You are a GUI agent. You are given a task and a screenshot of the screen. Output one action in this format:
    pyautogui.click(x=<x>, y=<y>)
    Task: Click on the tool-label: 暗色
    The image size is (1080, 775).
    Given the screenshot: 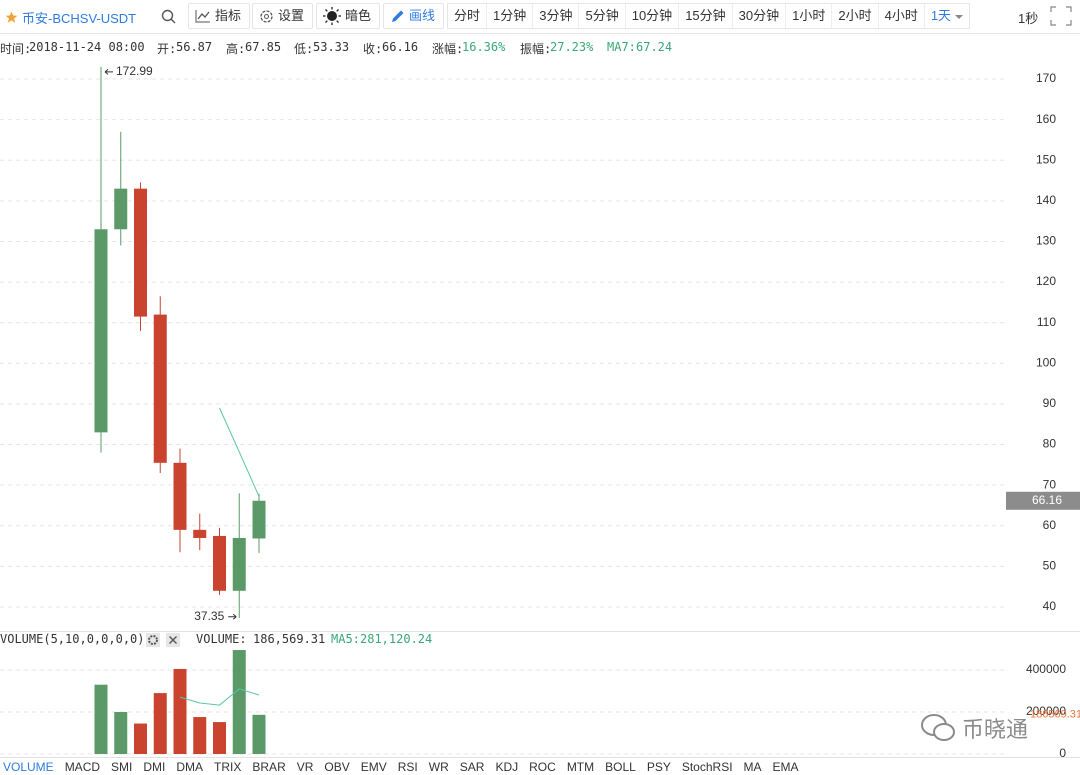 What is the action you would take?
    pyautogui.click(x=358, y=15)
    